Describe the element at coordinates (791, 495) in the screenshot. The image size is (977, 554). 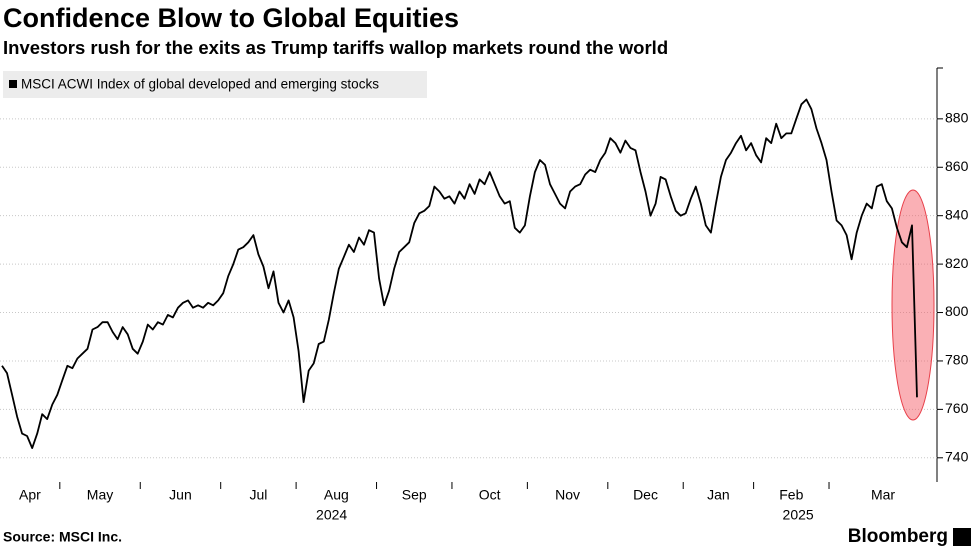
I see `x-tick-label: Feb` at that location.